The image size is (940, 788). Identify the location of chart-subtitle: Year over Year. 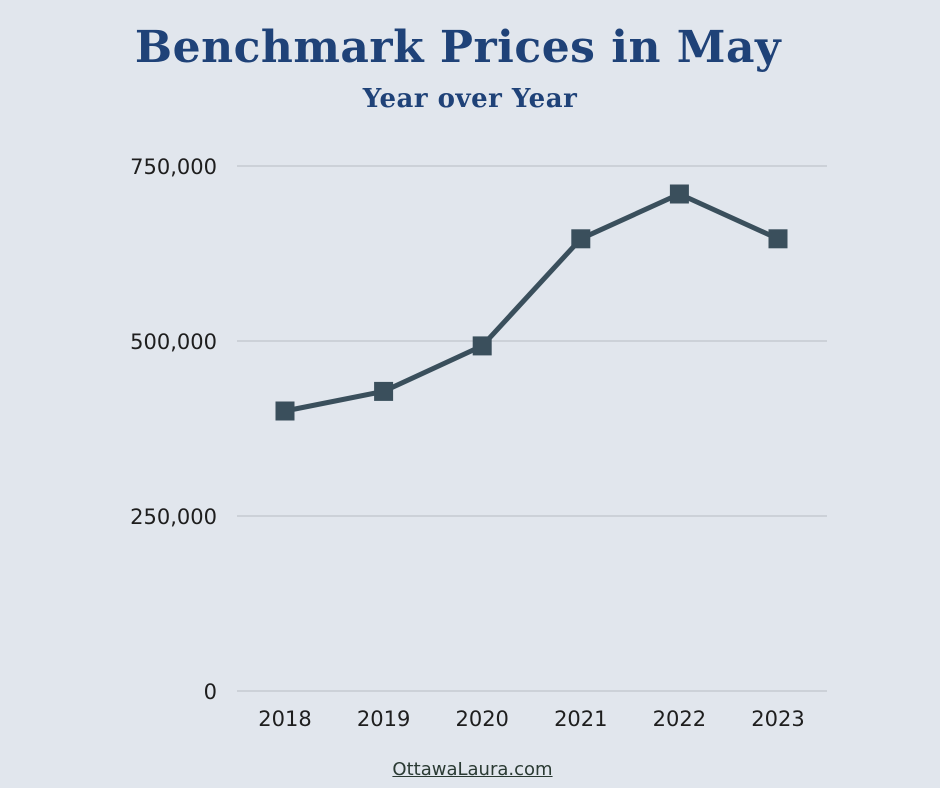
(470, 99).